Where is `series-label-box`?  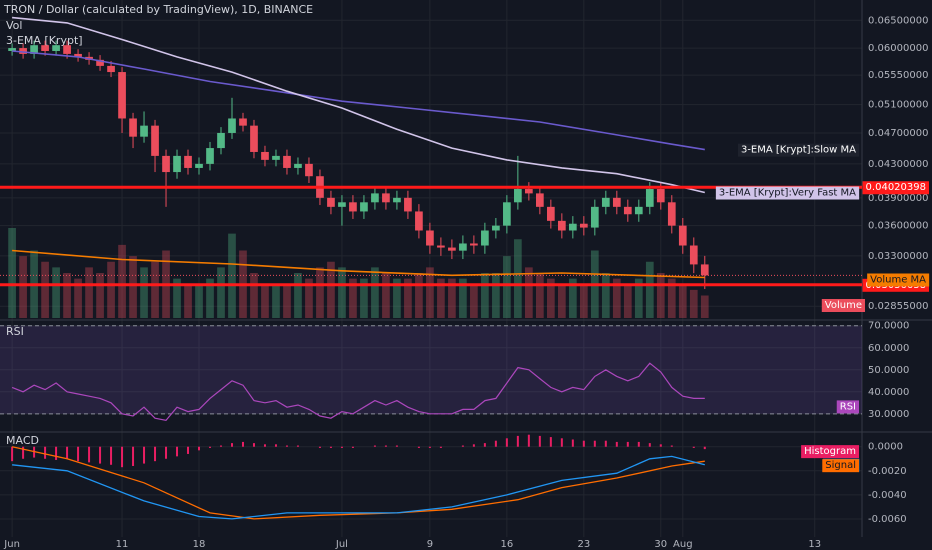
series-label-box is located at coordinates (847, 407).